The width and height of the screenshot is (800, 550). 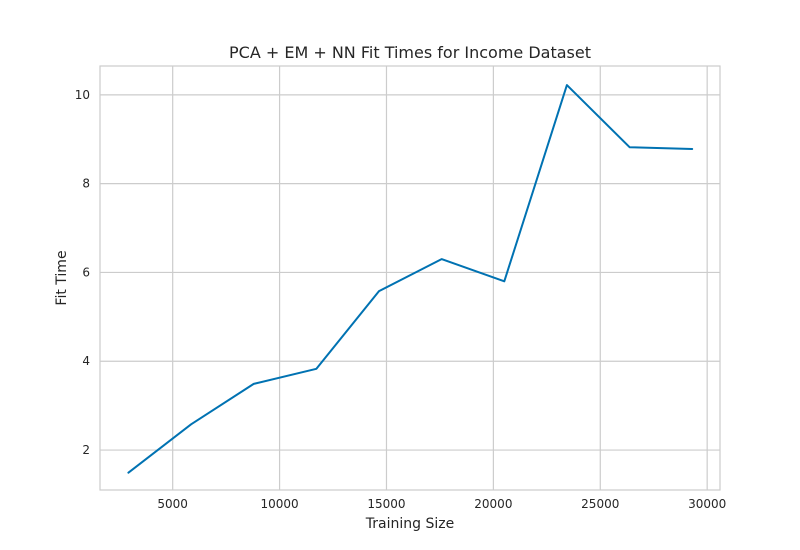 What do you see at coordinates (600, 504) in the screenshot?
I see `x-tick-label: 25000` at bounding box center [600, 504].